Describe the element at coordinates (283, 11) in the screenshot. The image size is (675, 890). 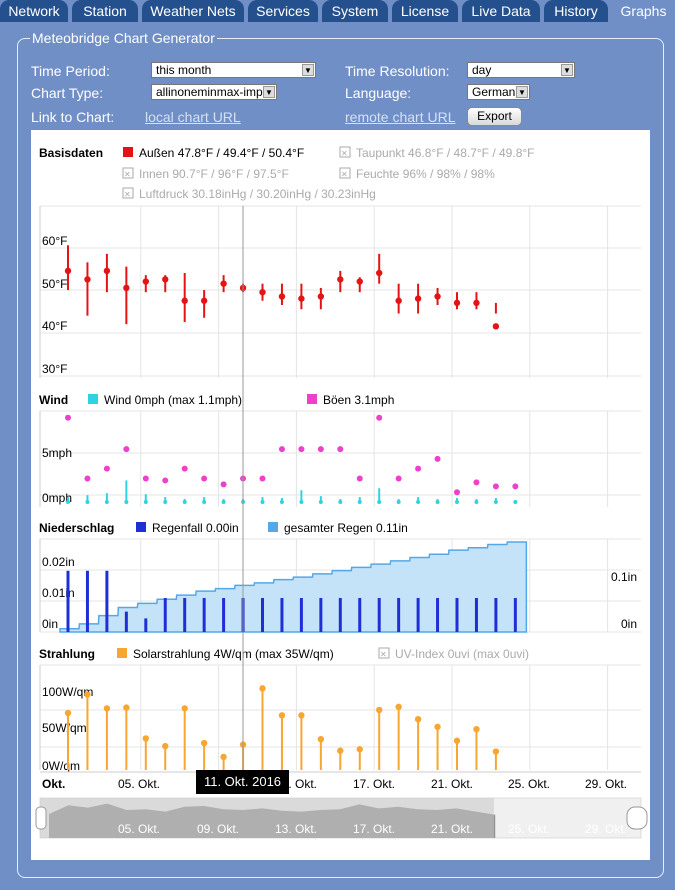
I see `tab-services: Services` at that location.